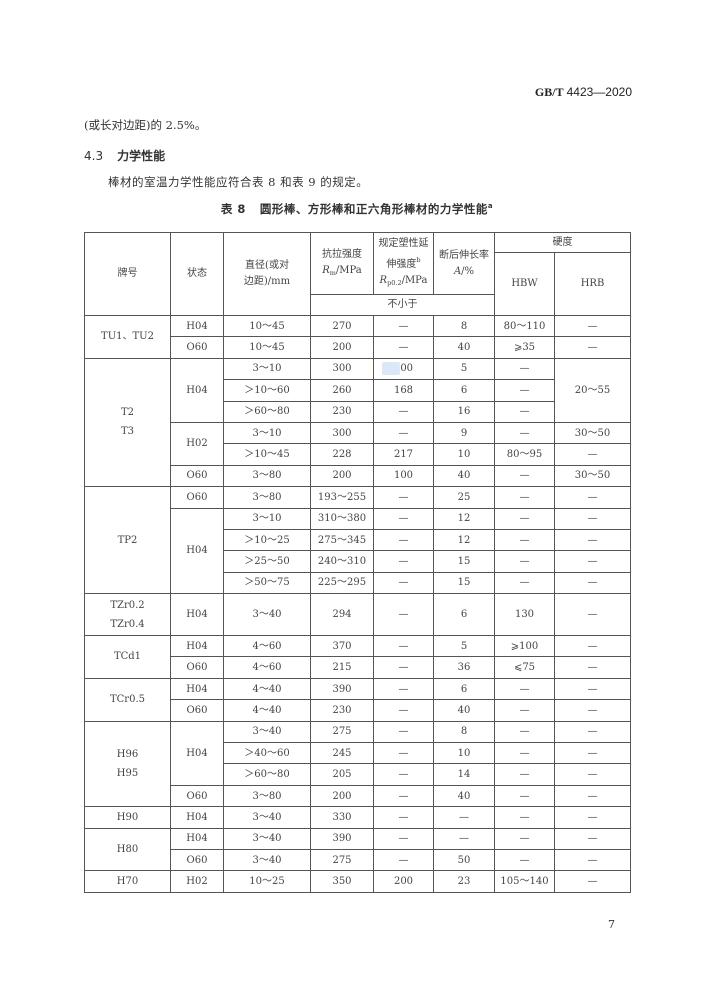 Image resolution: width=707 pixels, height=1000 pixels. I want to click on table-cell: 245, so click(342, 753).